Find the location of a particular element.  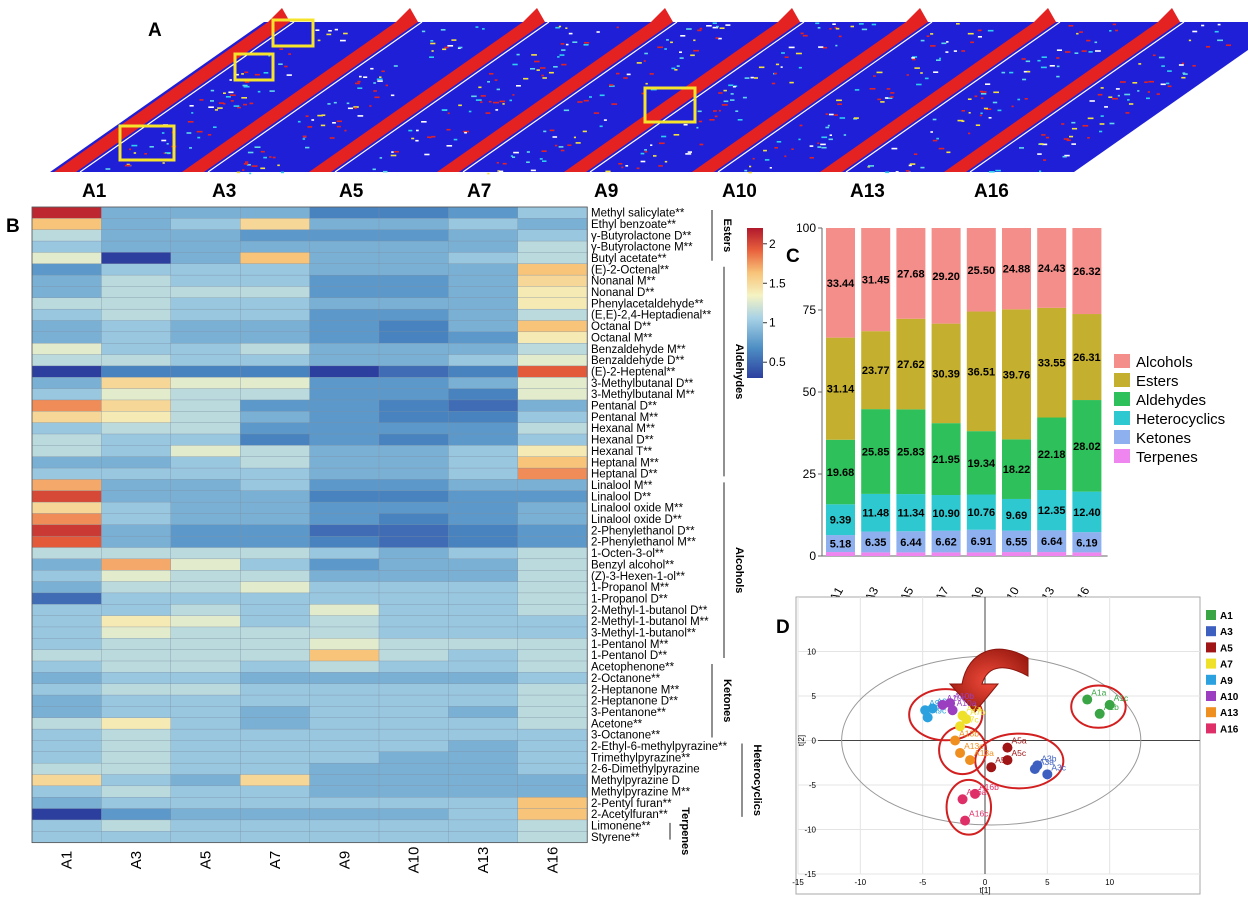

row-label: Octanal D** is located at coordinates (621, 327).